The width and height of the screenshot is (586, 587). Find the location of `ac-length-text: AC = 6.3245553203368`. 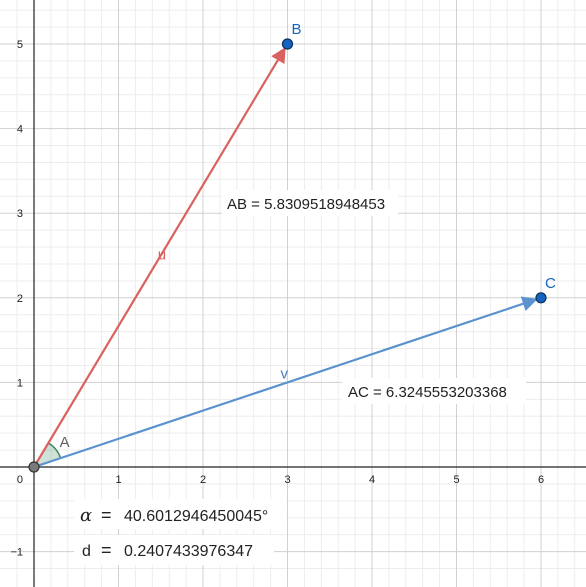

ac-length-text: AC = 6.3245553203368 is located at coordinates (427, 392).